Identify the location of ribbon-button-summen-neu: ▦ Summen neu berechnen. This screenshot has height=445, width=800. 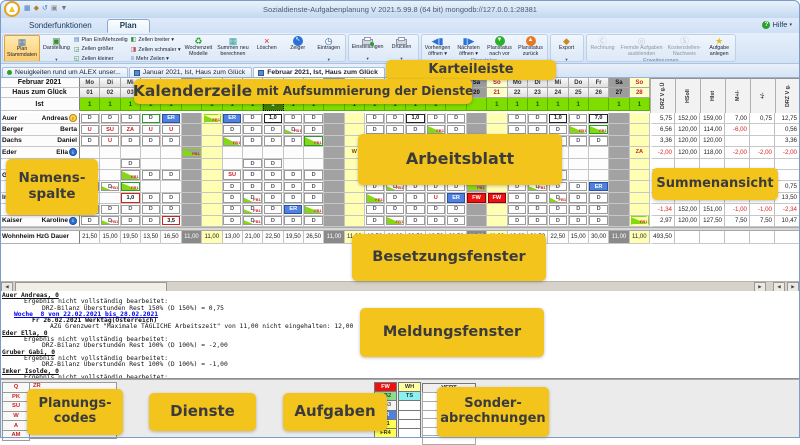
(233, 48).